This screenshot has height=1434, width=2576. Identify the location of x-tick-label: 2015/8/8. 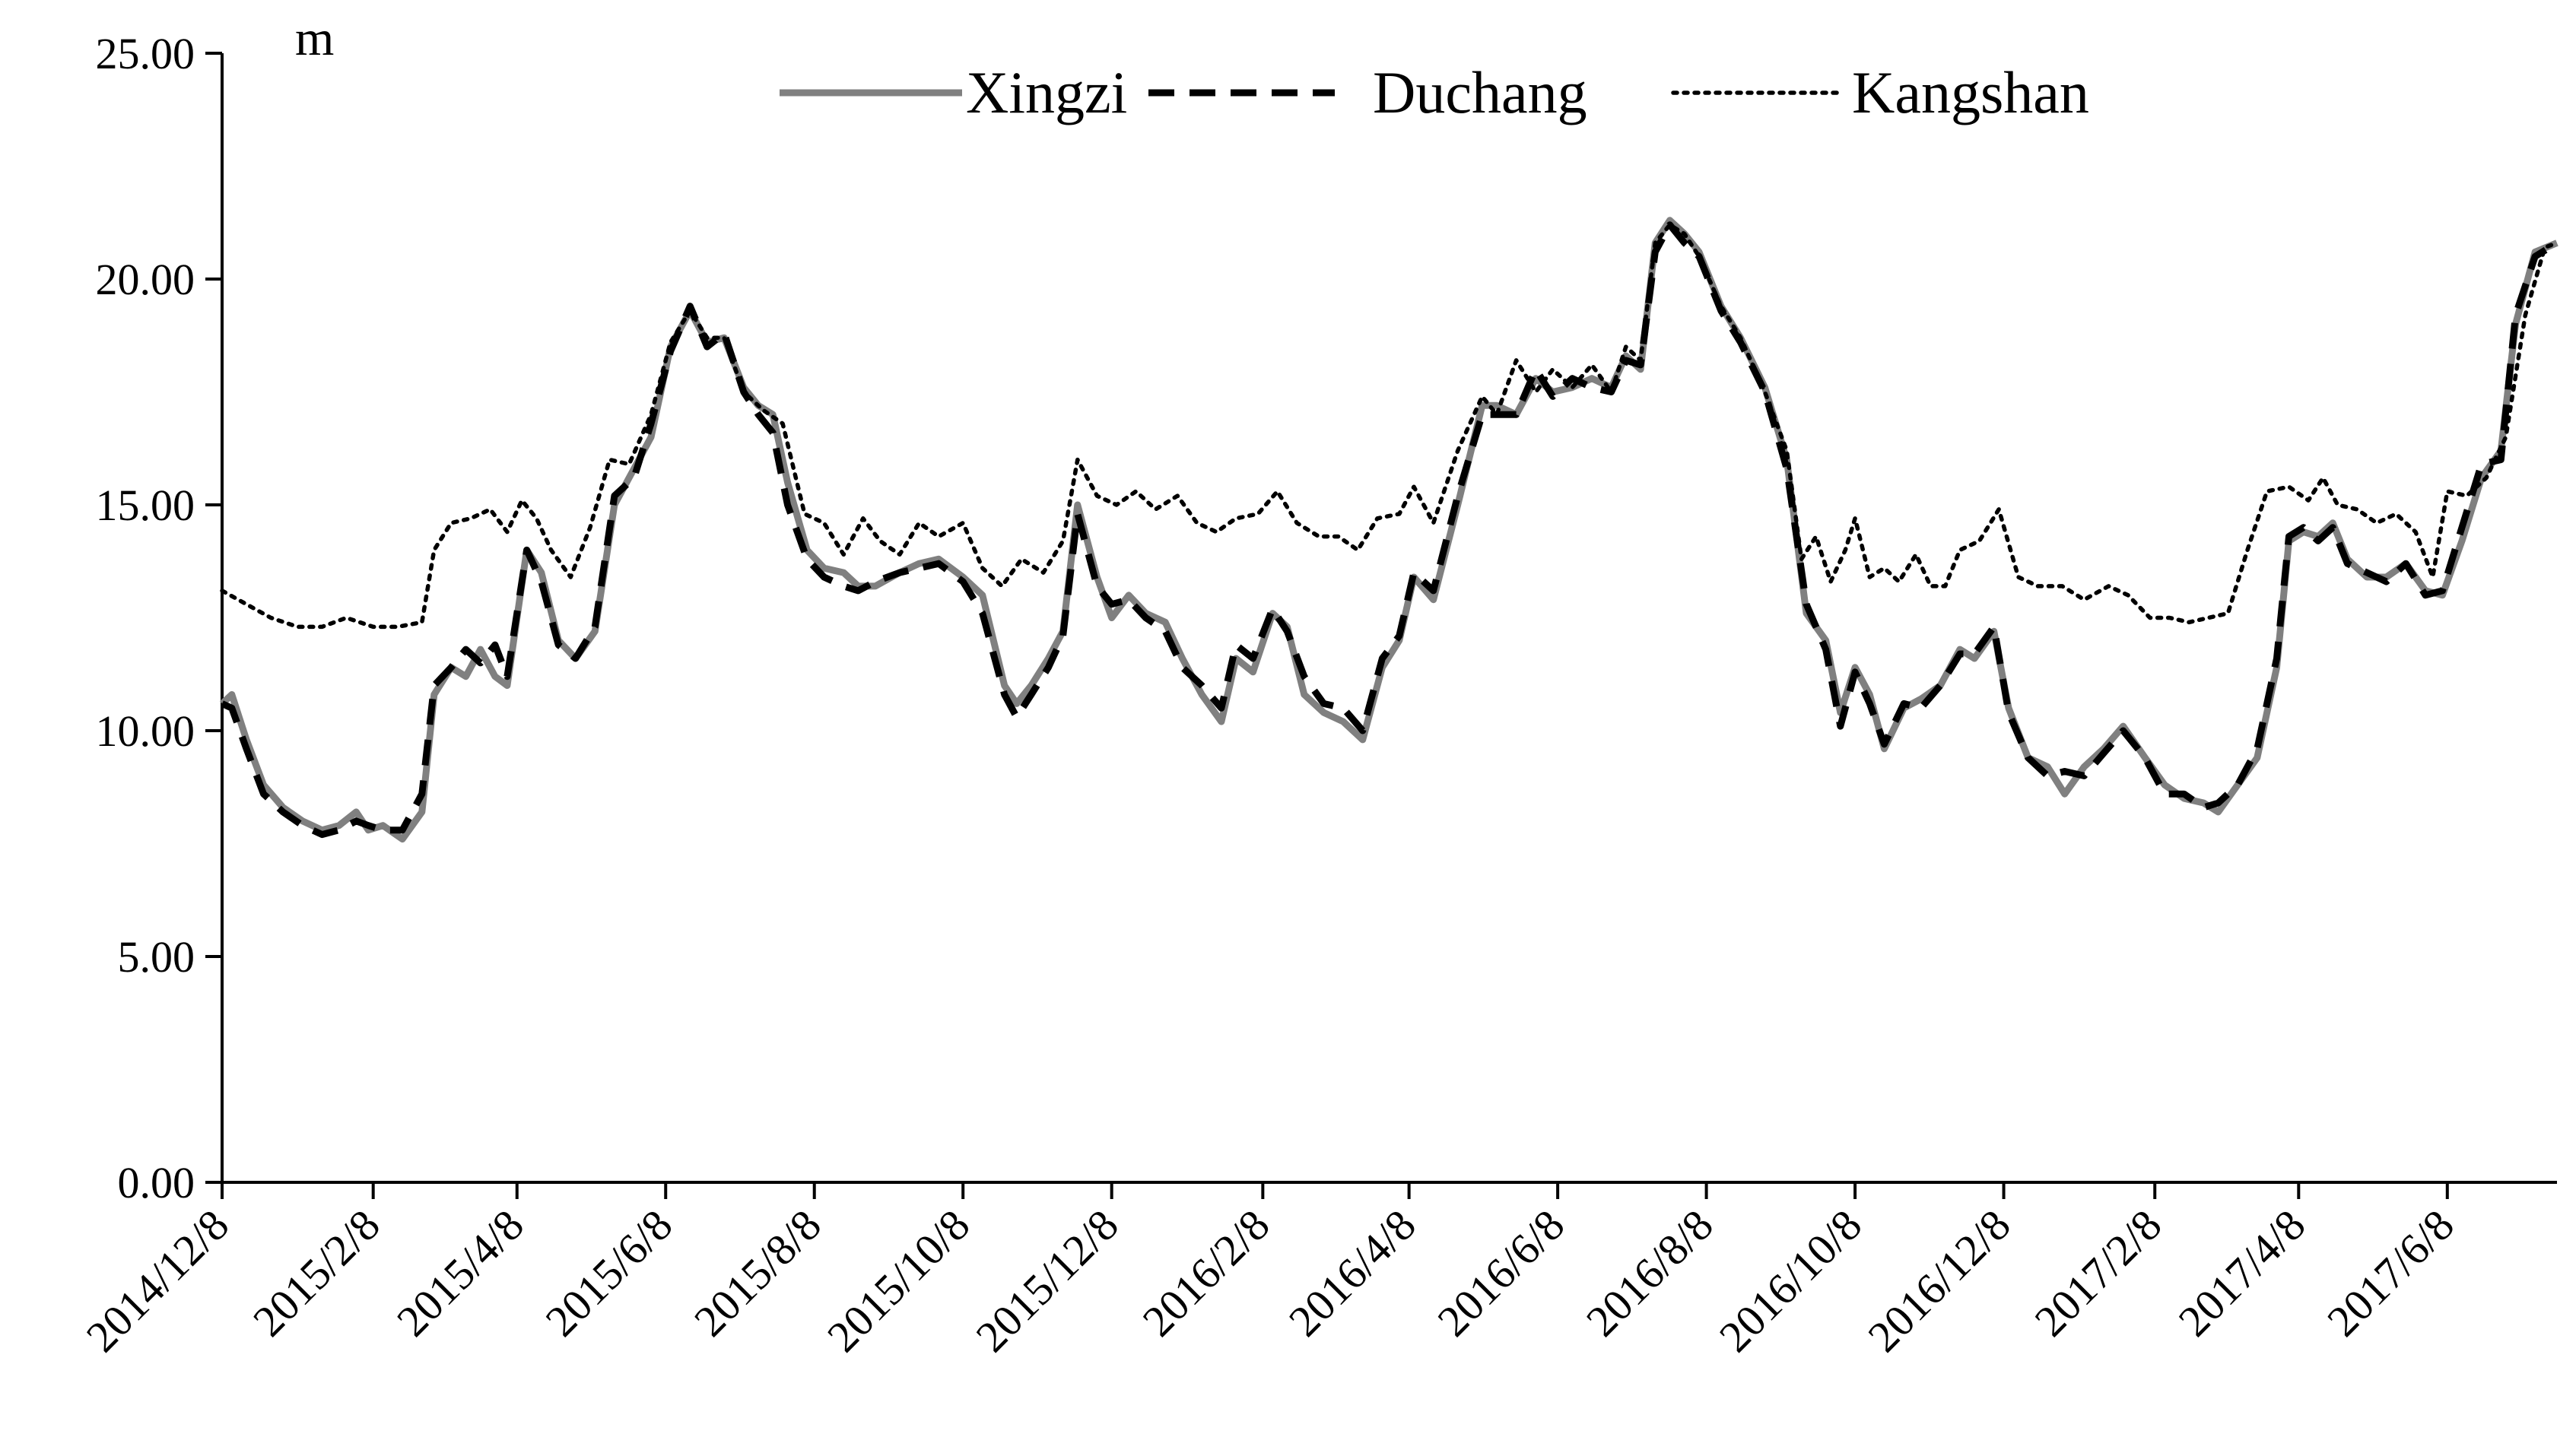
(757, 1273).